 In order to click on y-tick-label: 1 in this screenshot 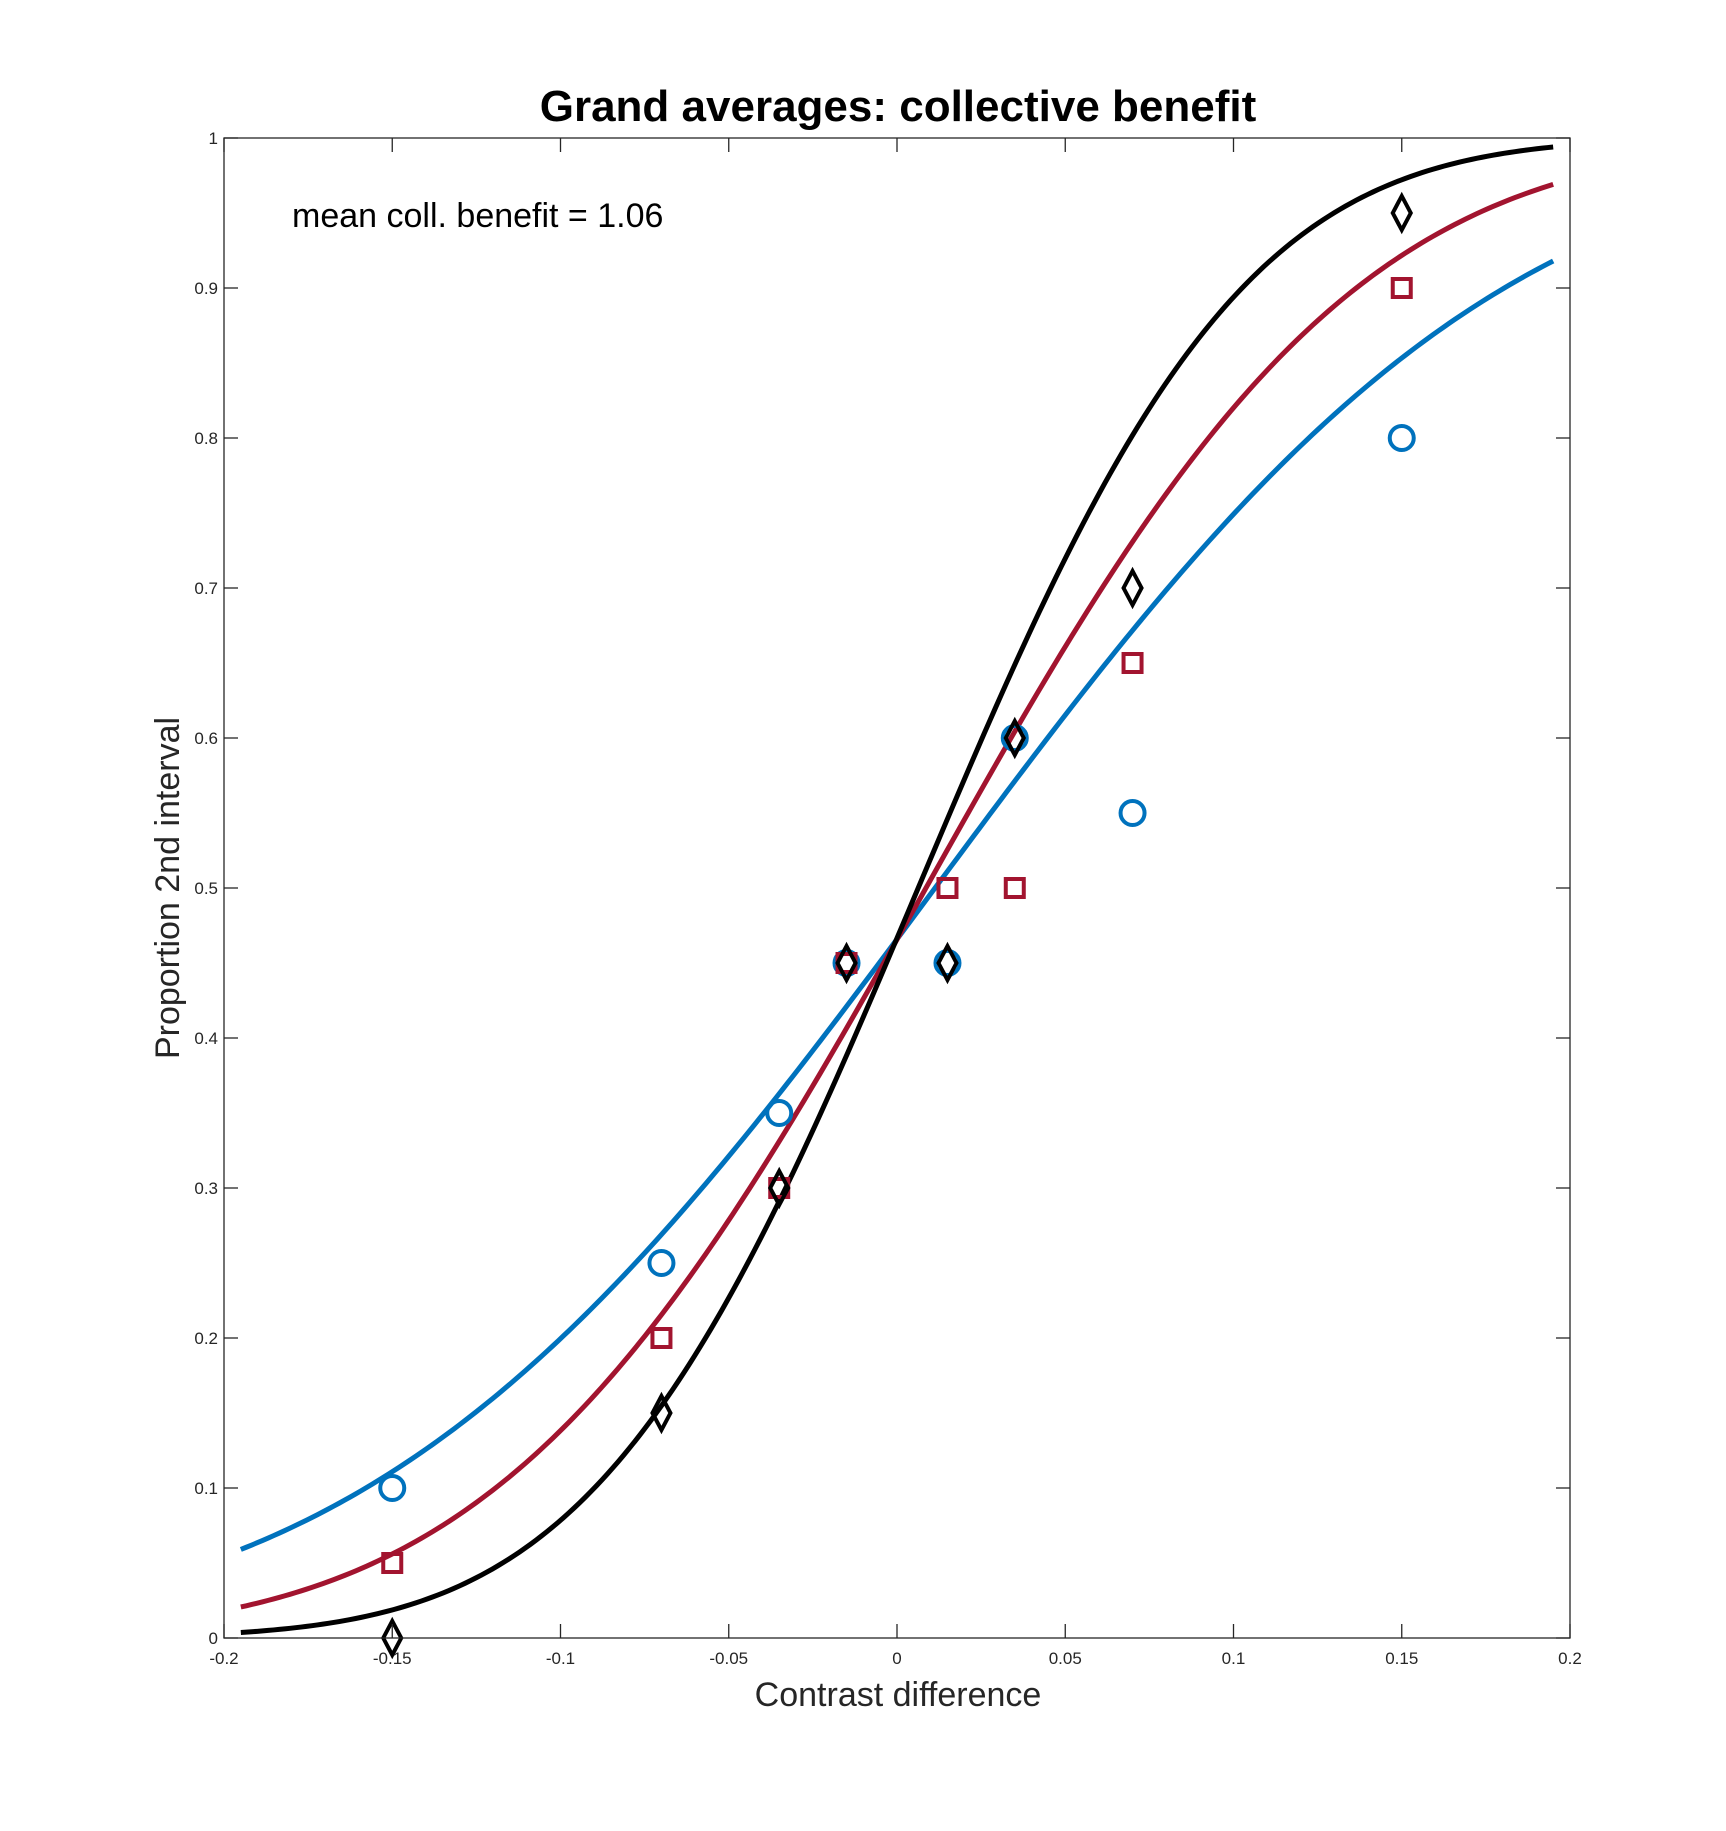, I will do `click(213, 138)`.